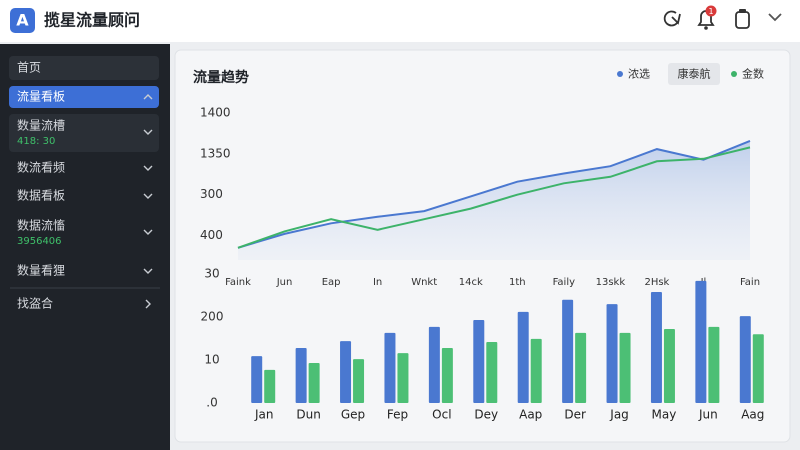 This screenshot has width=800, height=450. I want to click on legend-label: 金数, so click(753, 74).